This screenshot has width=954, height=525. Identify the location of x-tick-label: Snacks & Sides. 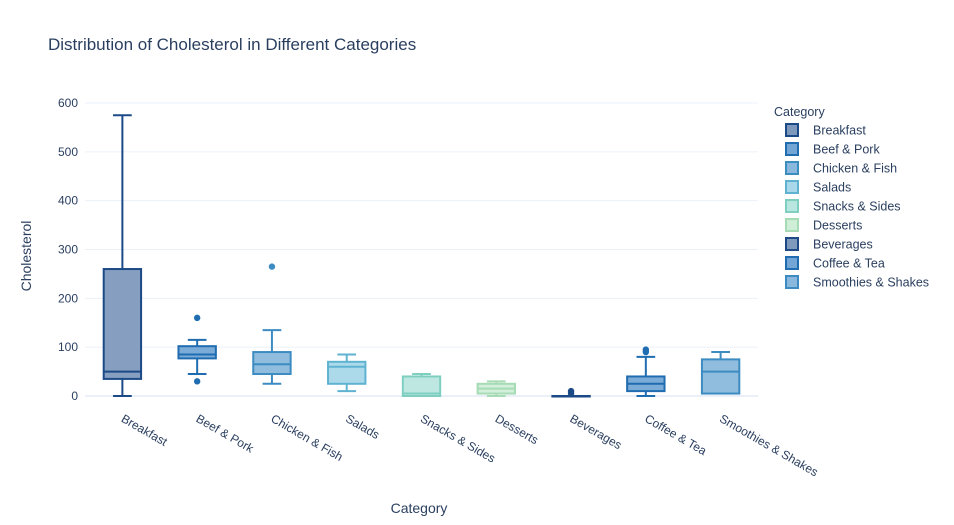
(458, 438).